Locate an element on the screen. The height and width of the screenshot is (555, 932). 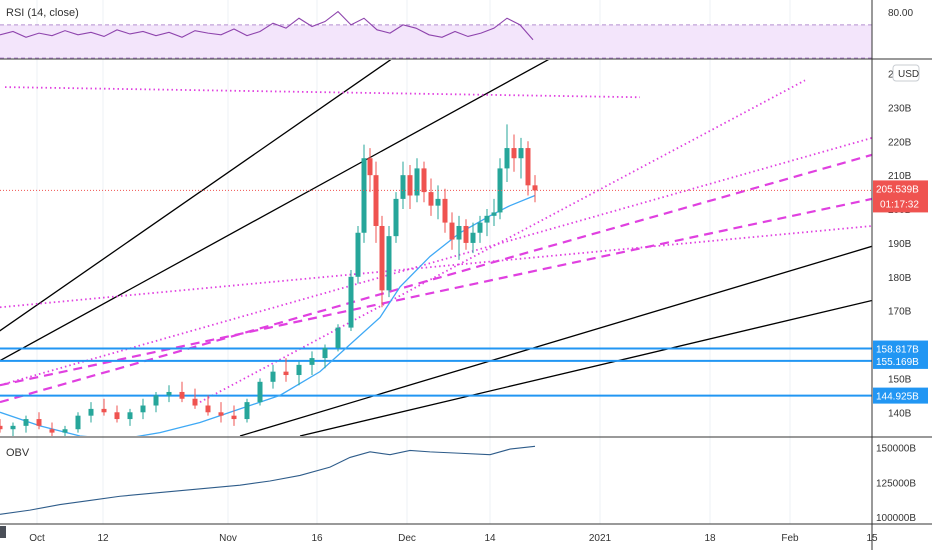
currency-label: USD is located at coordinates (908, 74).